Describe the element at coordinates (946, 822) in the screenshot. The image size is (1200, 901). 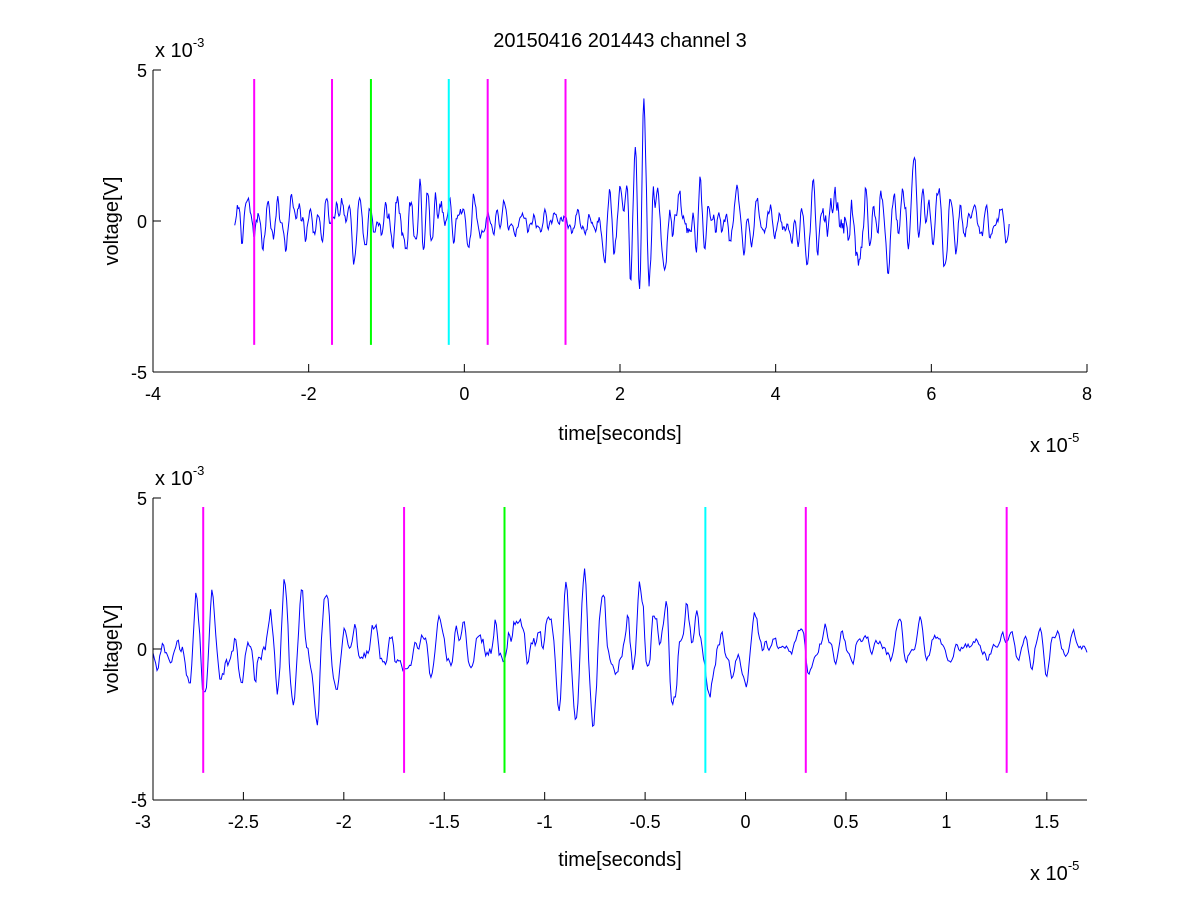
I see `bottom-x-tick-label: 1` at that location.